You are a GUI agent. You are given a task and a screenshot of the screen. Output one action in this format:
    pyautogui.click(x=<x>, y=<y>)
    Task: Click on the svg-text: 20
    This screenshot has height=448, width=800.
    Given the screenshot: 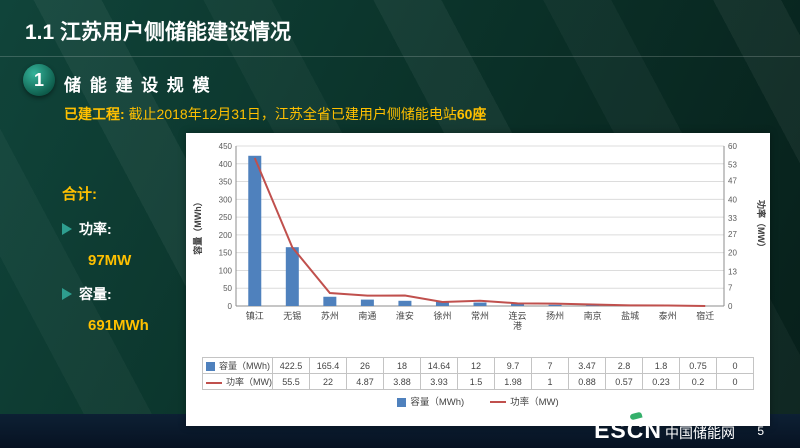 What is the action you would take?
    pyautogui.click(x=732, y=253)
    